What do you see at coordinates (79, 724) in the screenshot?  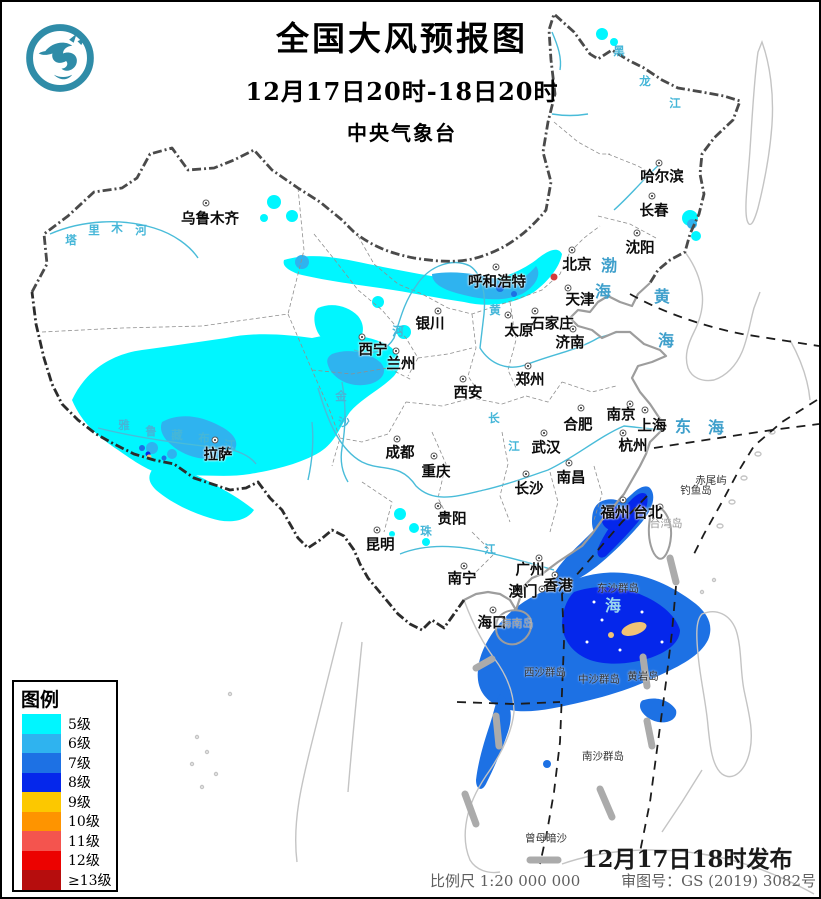 I see `legend-label: 5级` at bounding box center [79, 724].